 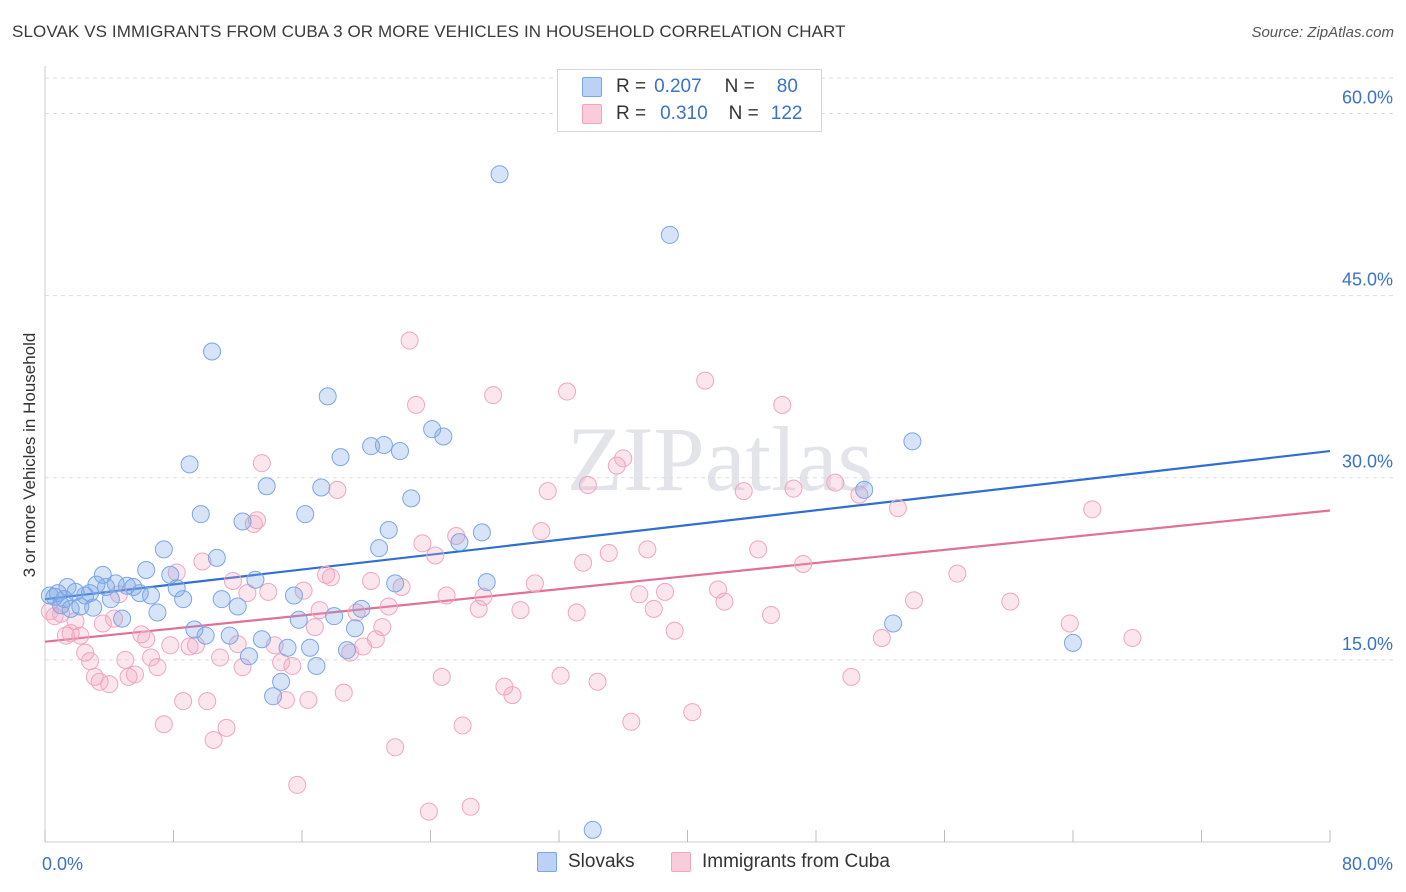 What do you see at coordinates (739, 86) in the screenshot?
I see `legend-n-label: N =` at bounding box center [739, 86].